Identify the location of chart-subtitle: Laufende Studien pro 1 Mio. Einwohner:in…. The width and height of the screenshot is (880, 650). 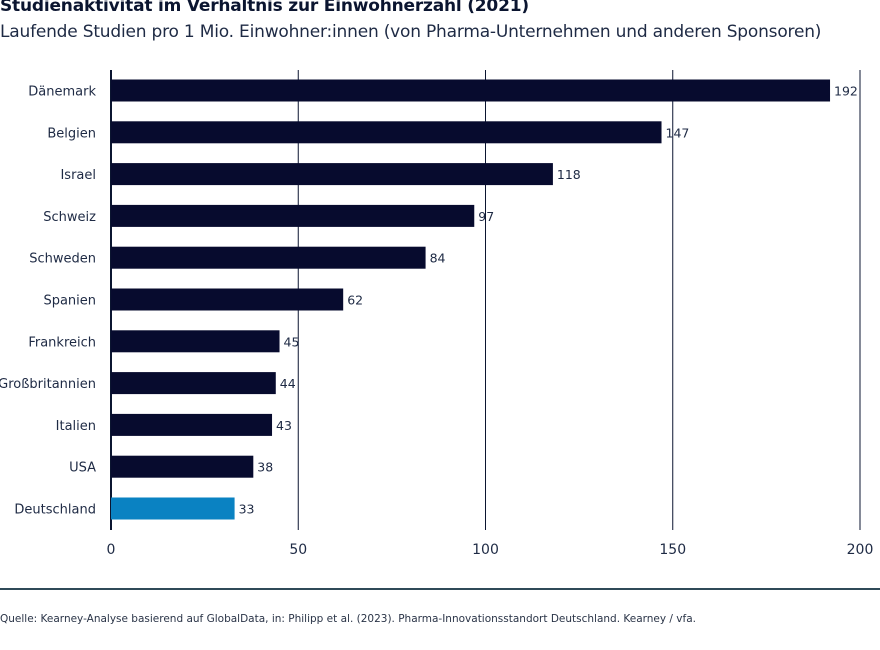
(411, 32).